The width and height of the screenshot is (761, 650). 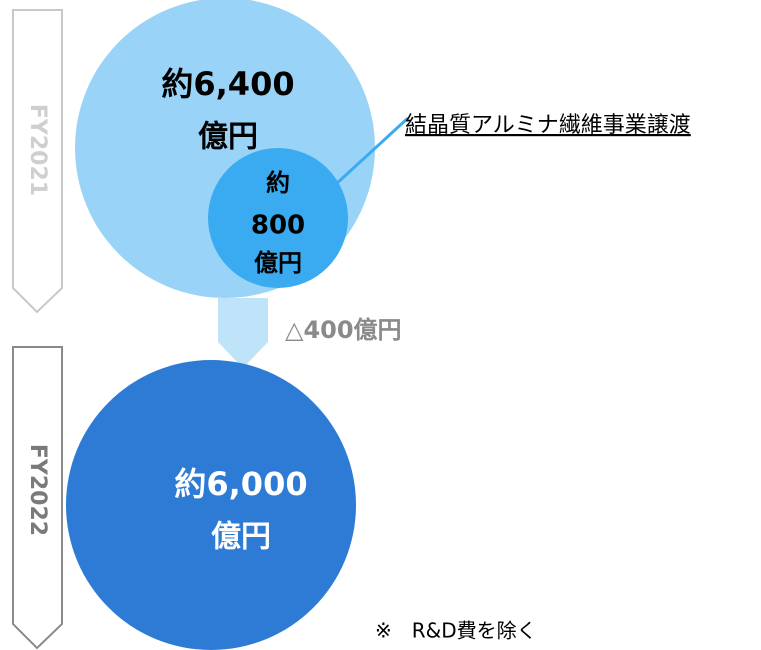 I want to click on fy2022-unit: 億円, so click(x=241, y=537).